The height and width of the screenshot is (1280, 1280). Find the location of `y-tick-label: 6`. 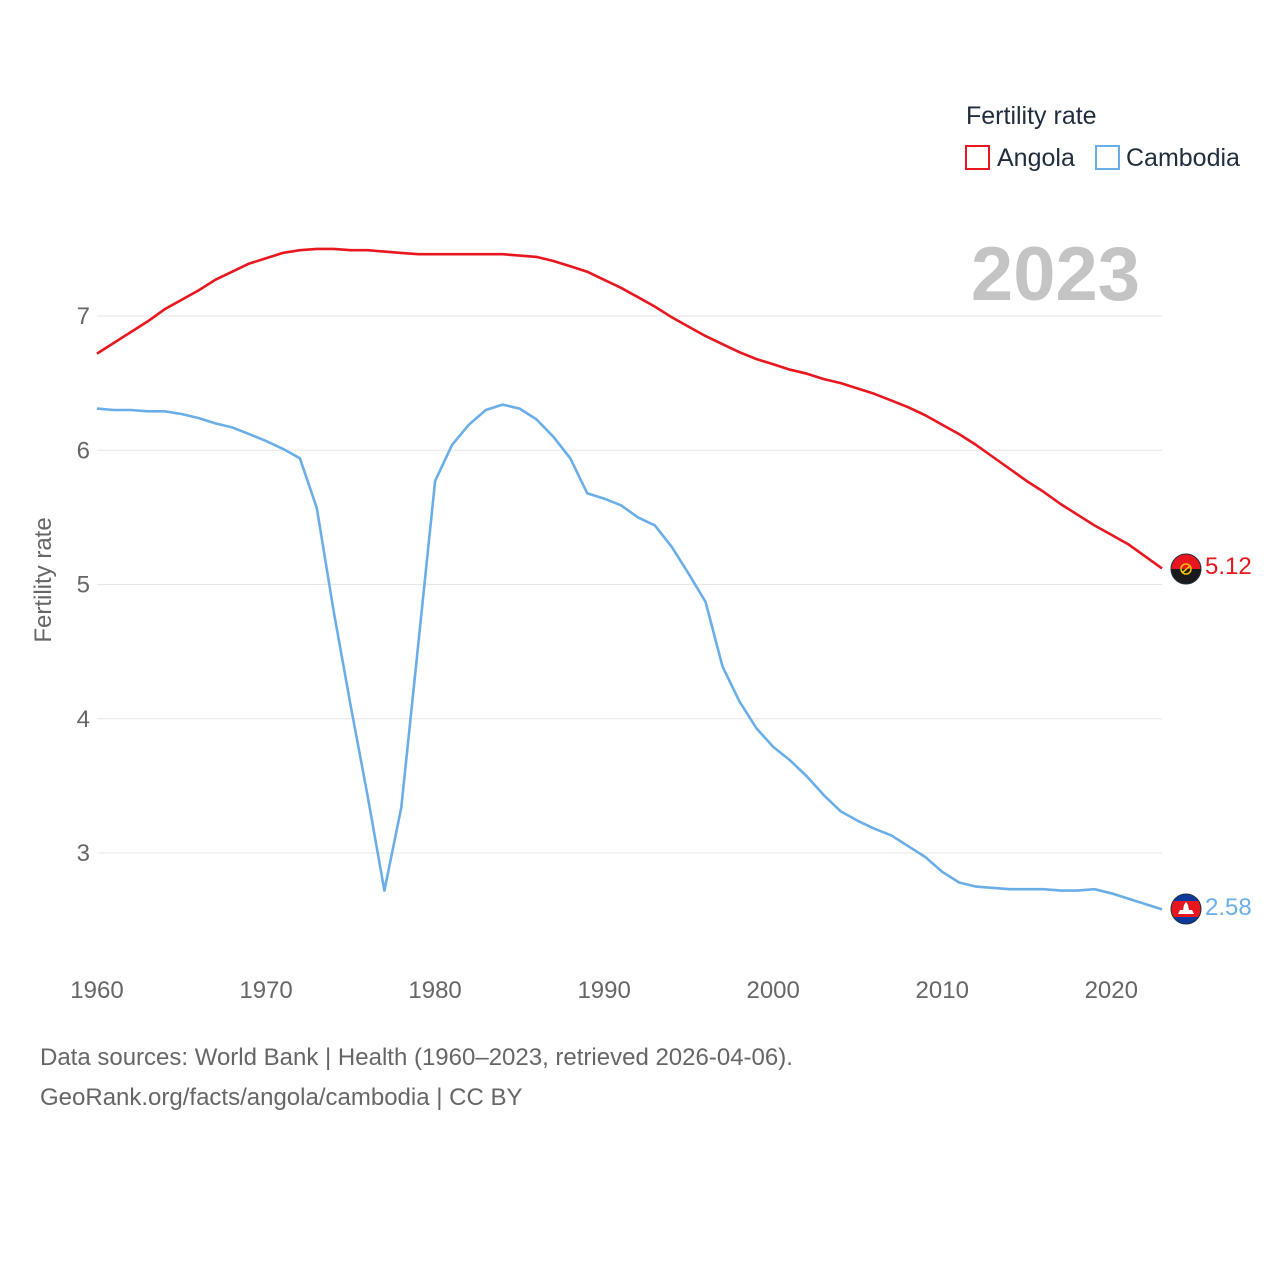

y-tick-label: 6 is located at coordinates (83, 450).